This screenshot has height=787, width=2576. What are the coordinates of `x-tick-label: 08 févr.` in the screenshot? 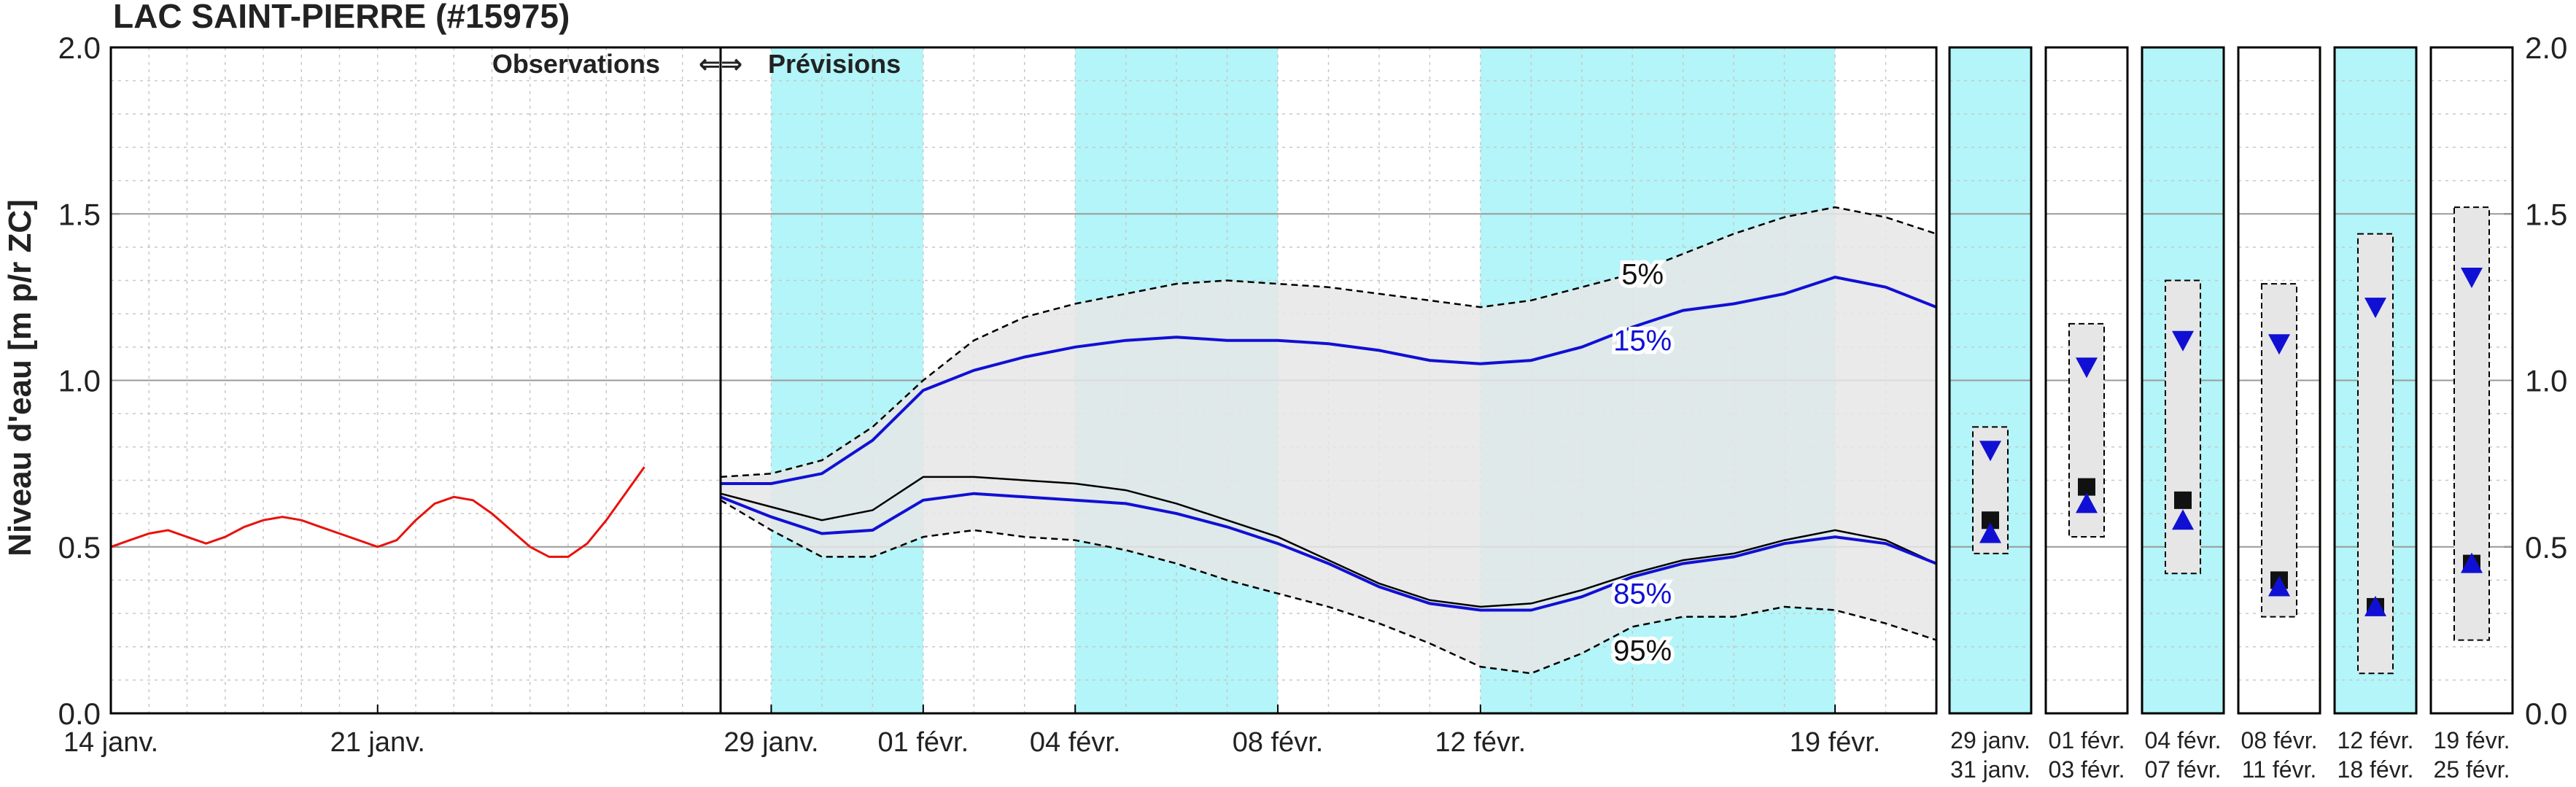 It's located at (1278, 742).